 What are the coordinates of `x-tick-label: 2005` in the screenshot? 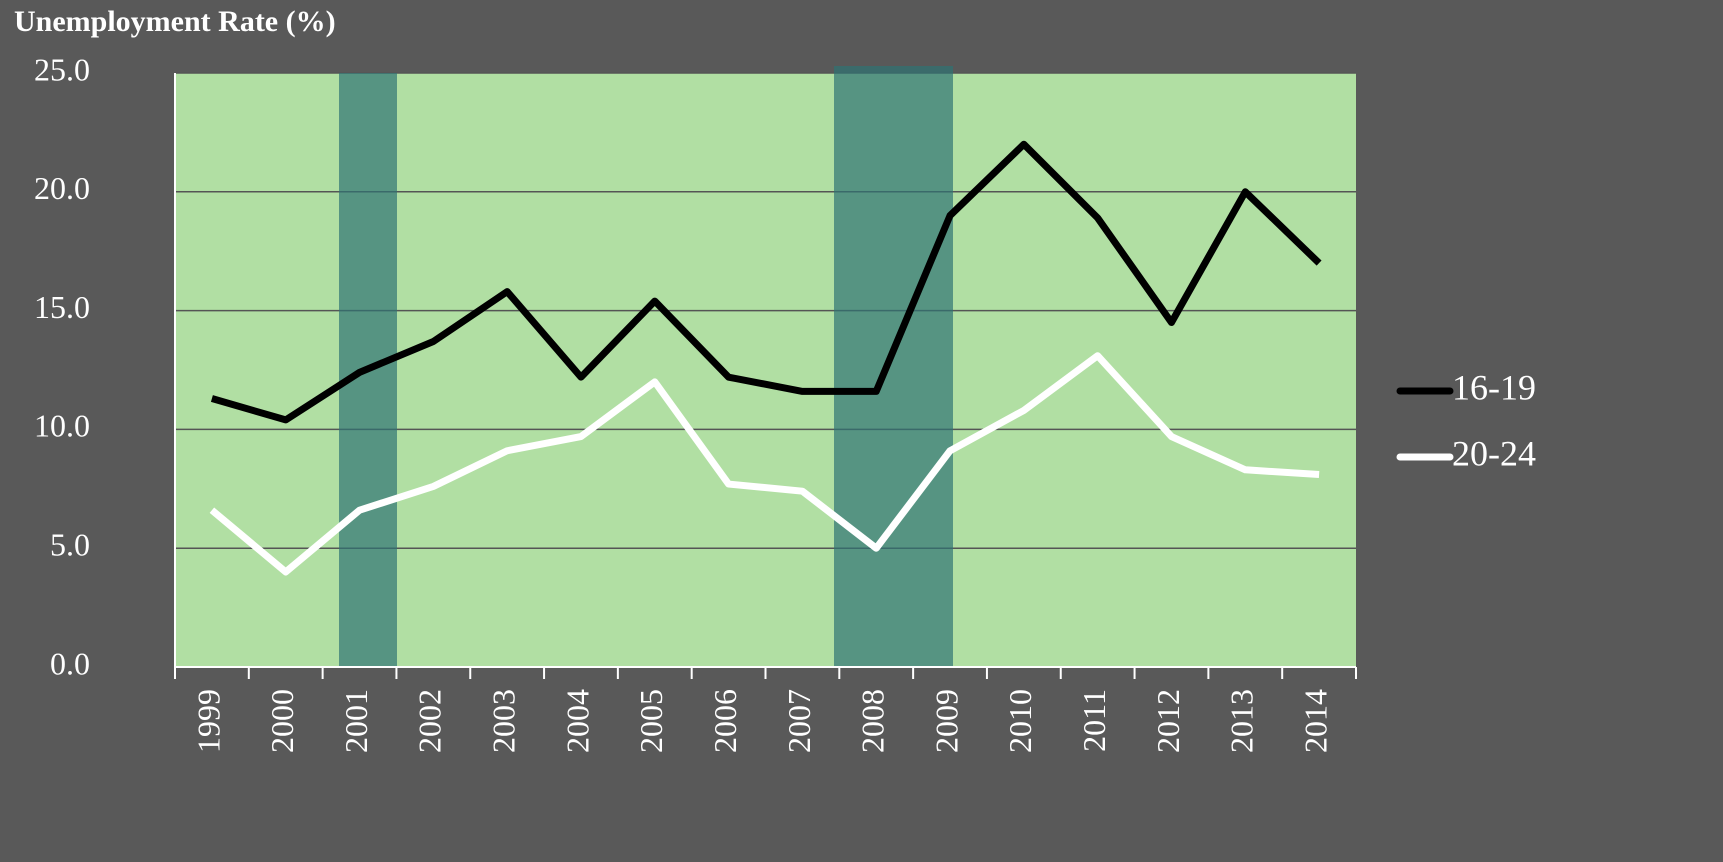 It's located at (651, 721).